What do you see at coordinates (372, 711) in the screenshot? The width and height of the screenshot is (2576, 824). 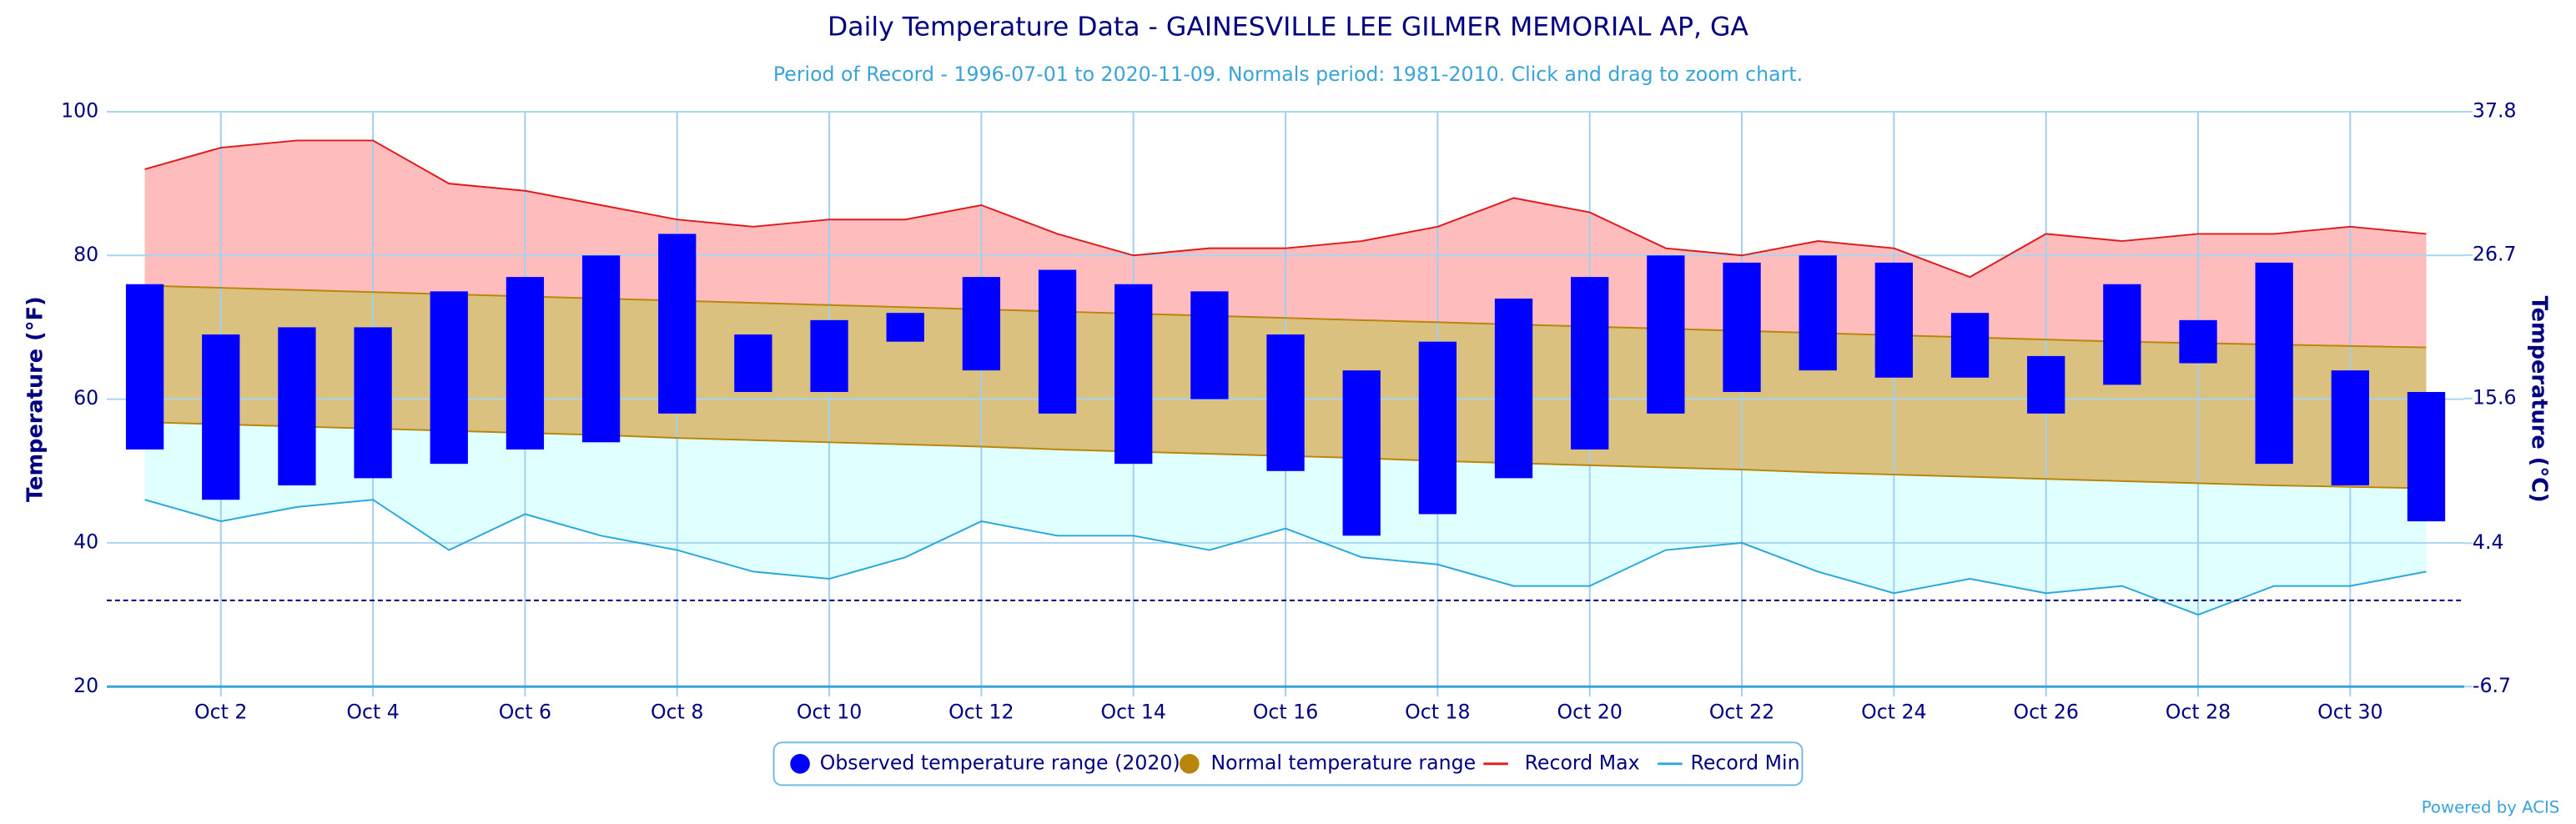 I see `x-tick-label: Oct 4` at bounding box center [372, 711].